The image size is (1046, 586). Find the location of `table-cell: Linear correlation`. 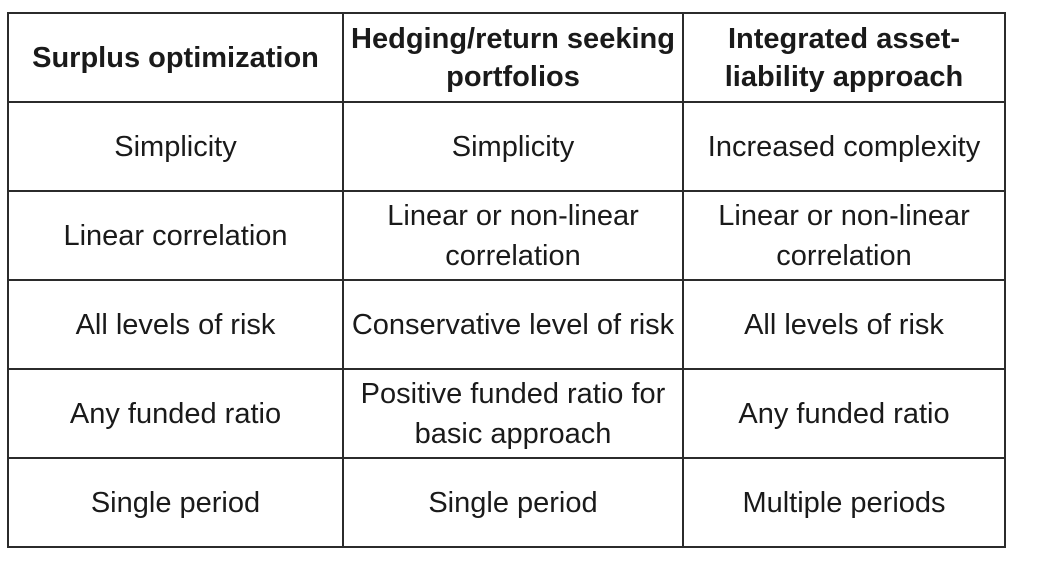

table-cell: Linear correlation is located at coordinates (175, 235).